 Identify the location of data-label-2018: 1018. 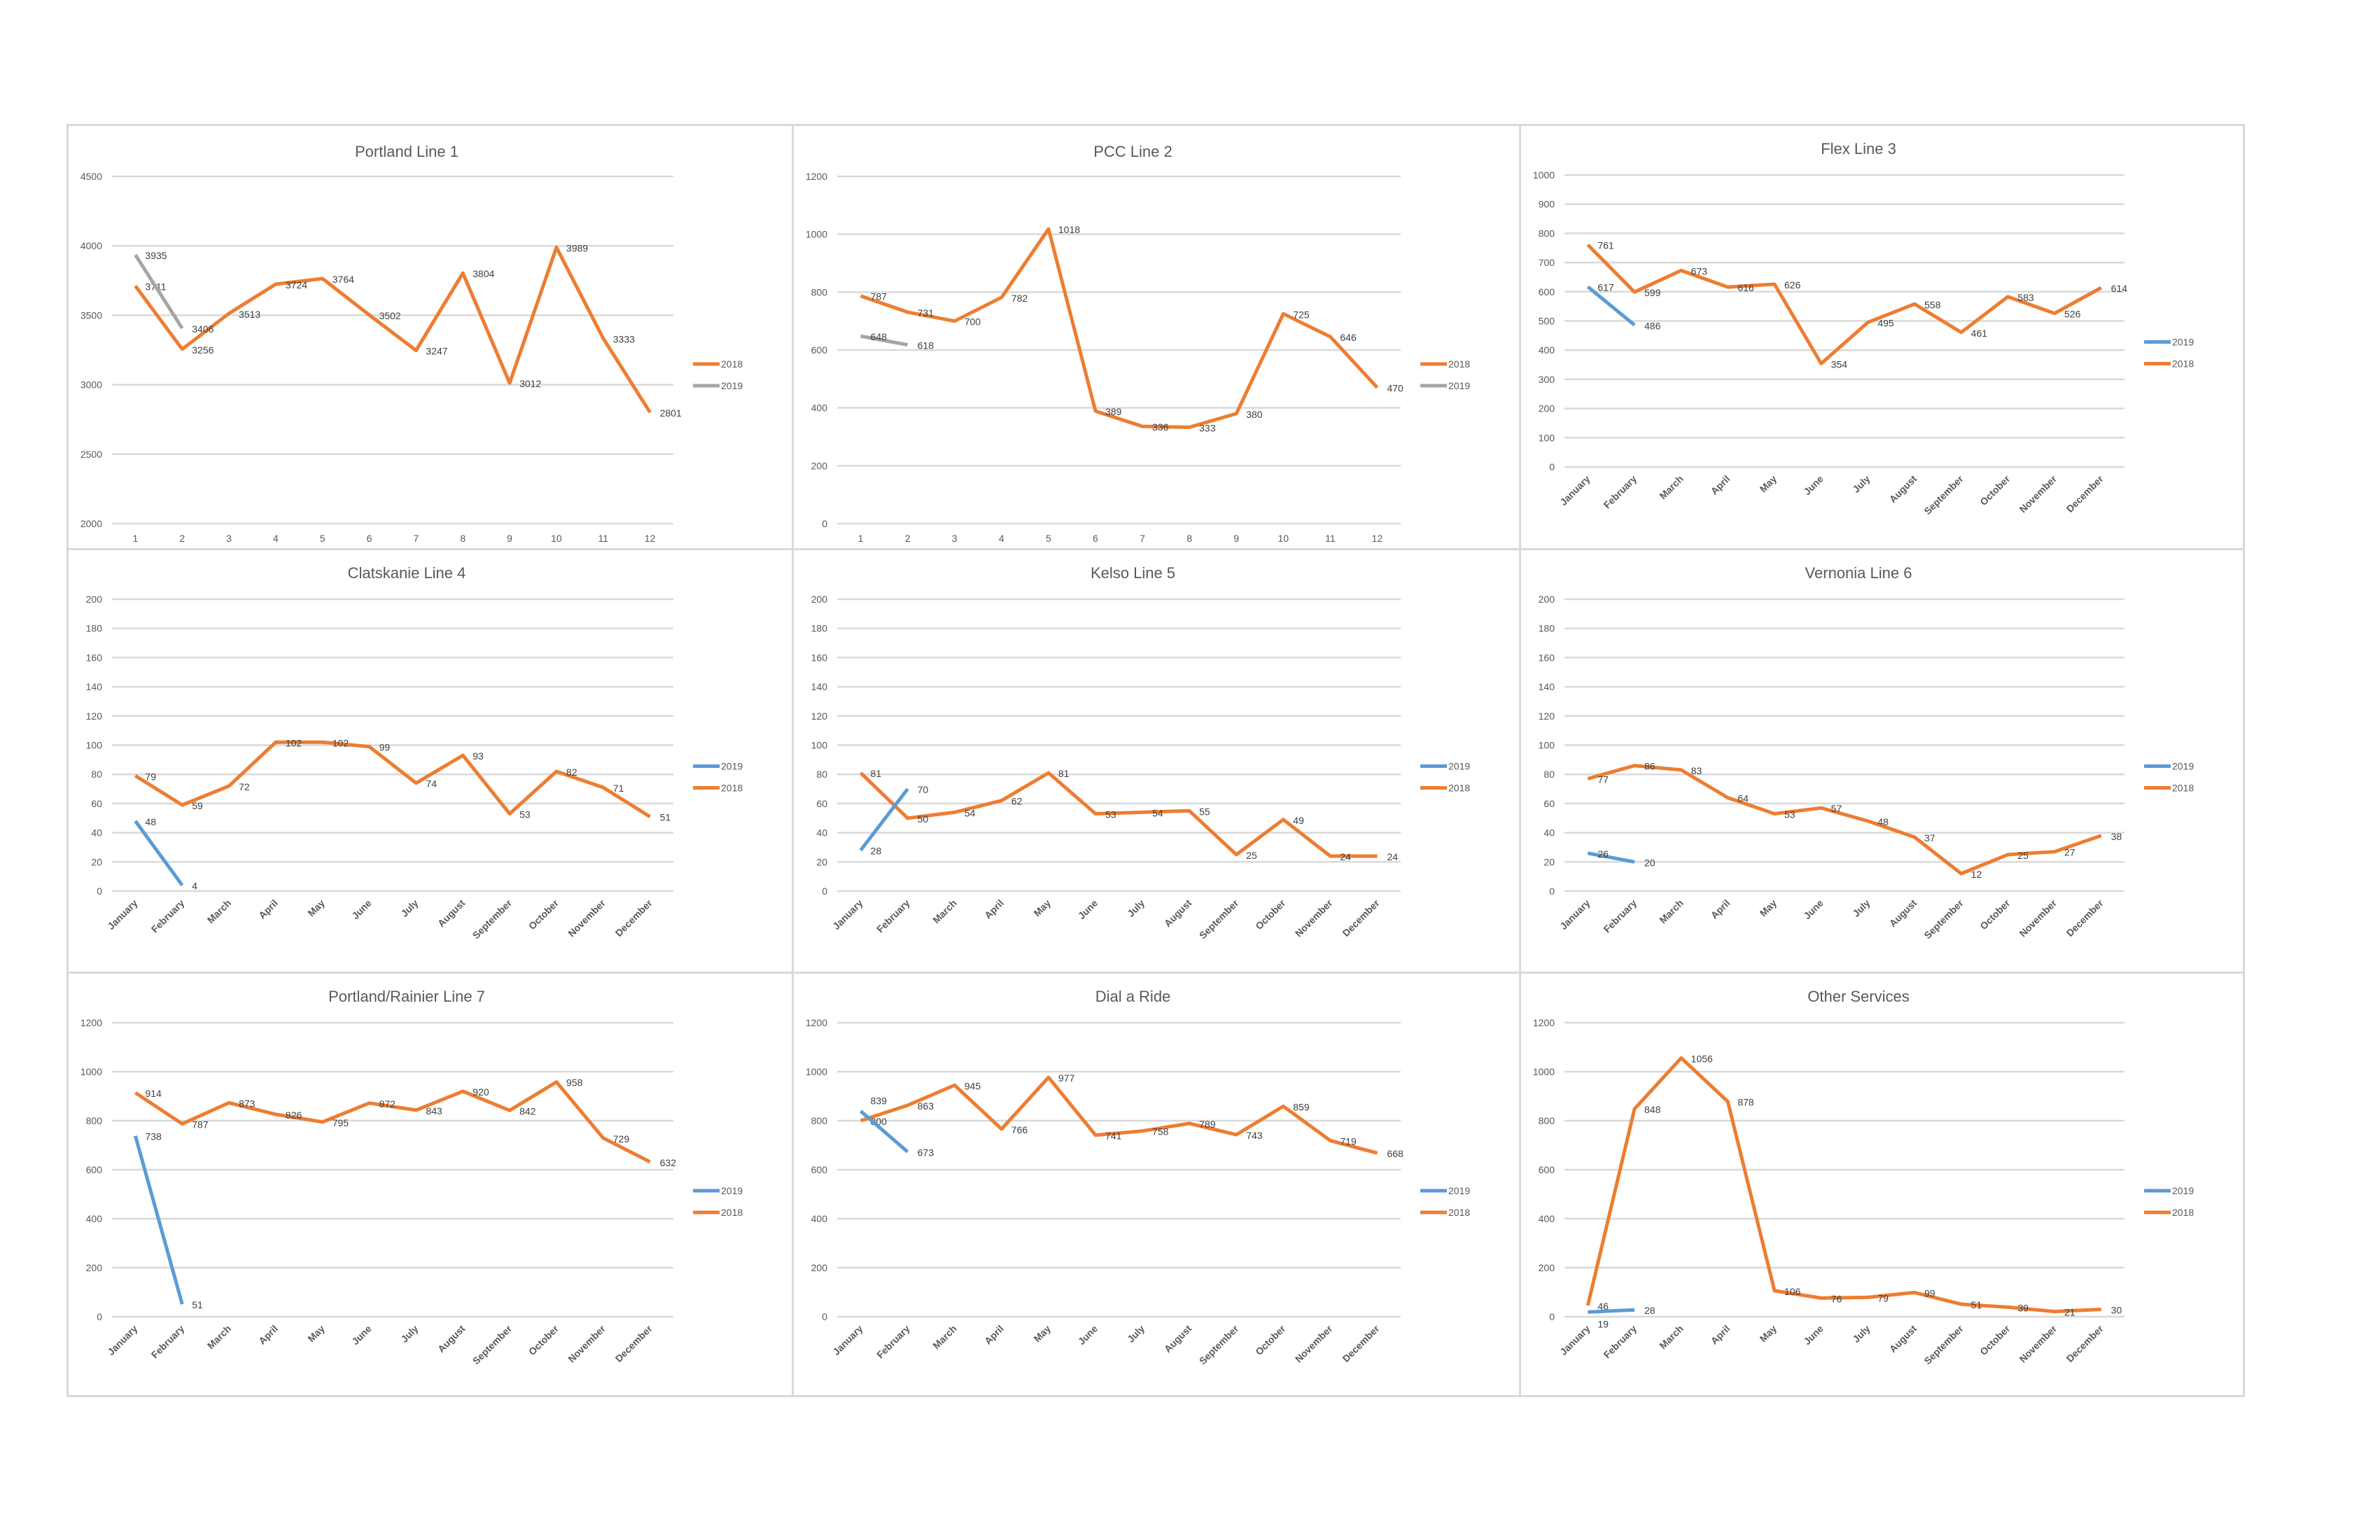
(1069, 229).